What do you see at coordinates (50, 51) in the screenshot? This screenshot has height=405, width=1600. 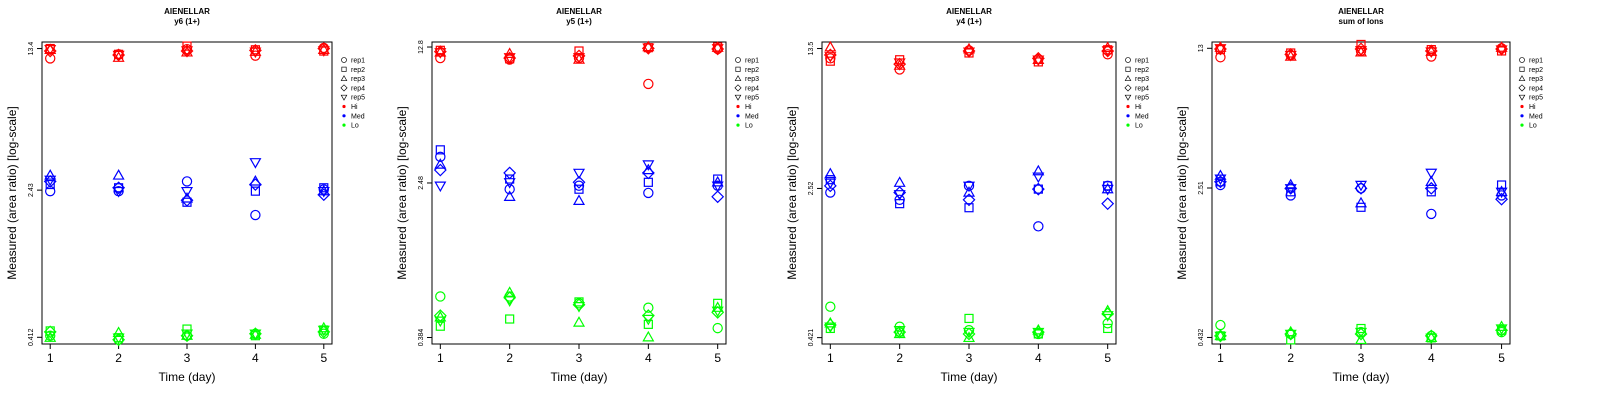 I see `data-point-hi-rep4` at bounding box center [50, 51].